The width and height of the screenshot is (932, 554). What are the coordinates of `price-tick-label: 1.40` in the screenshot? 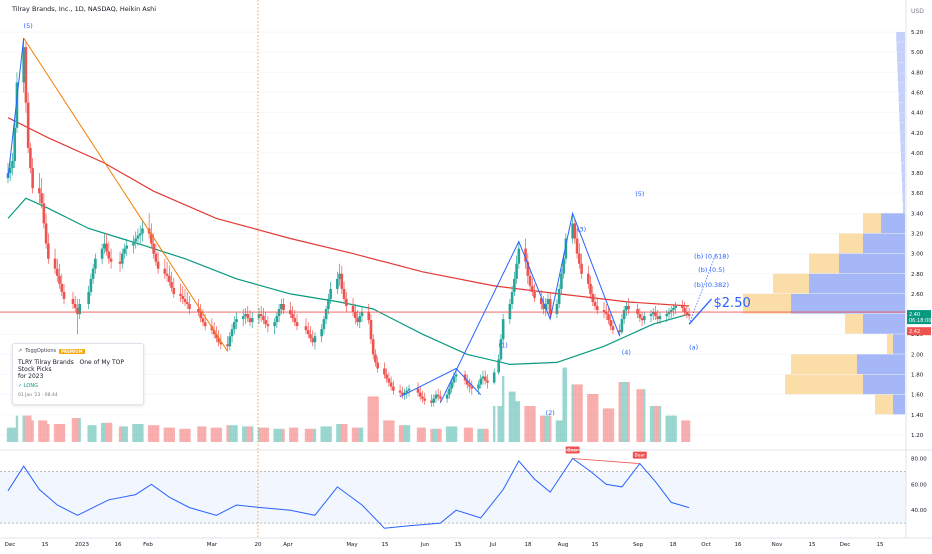 It's located at (917, 416).